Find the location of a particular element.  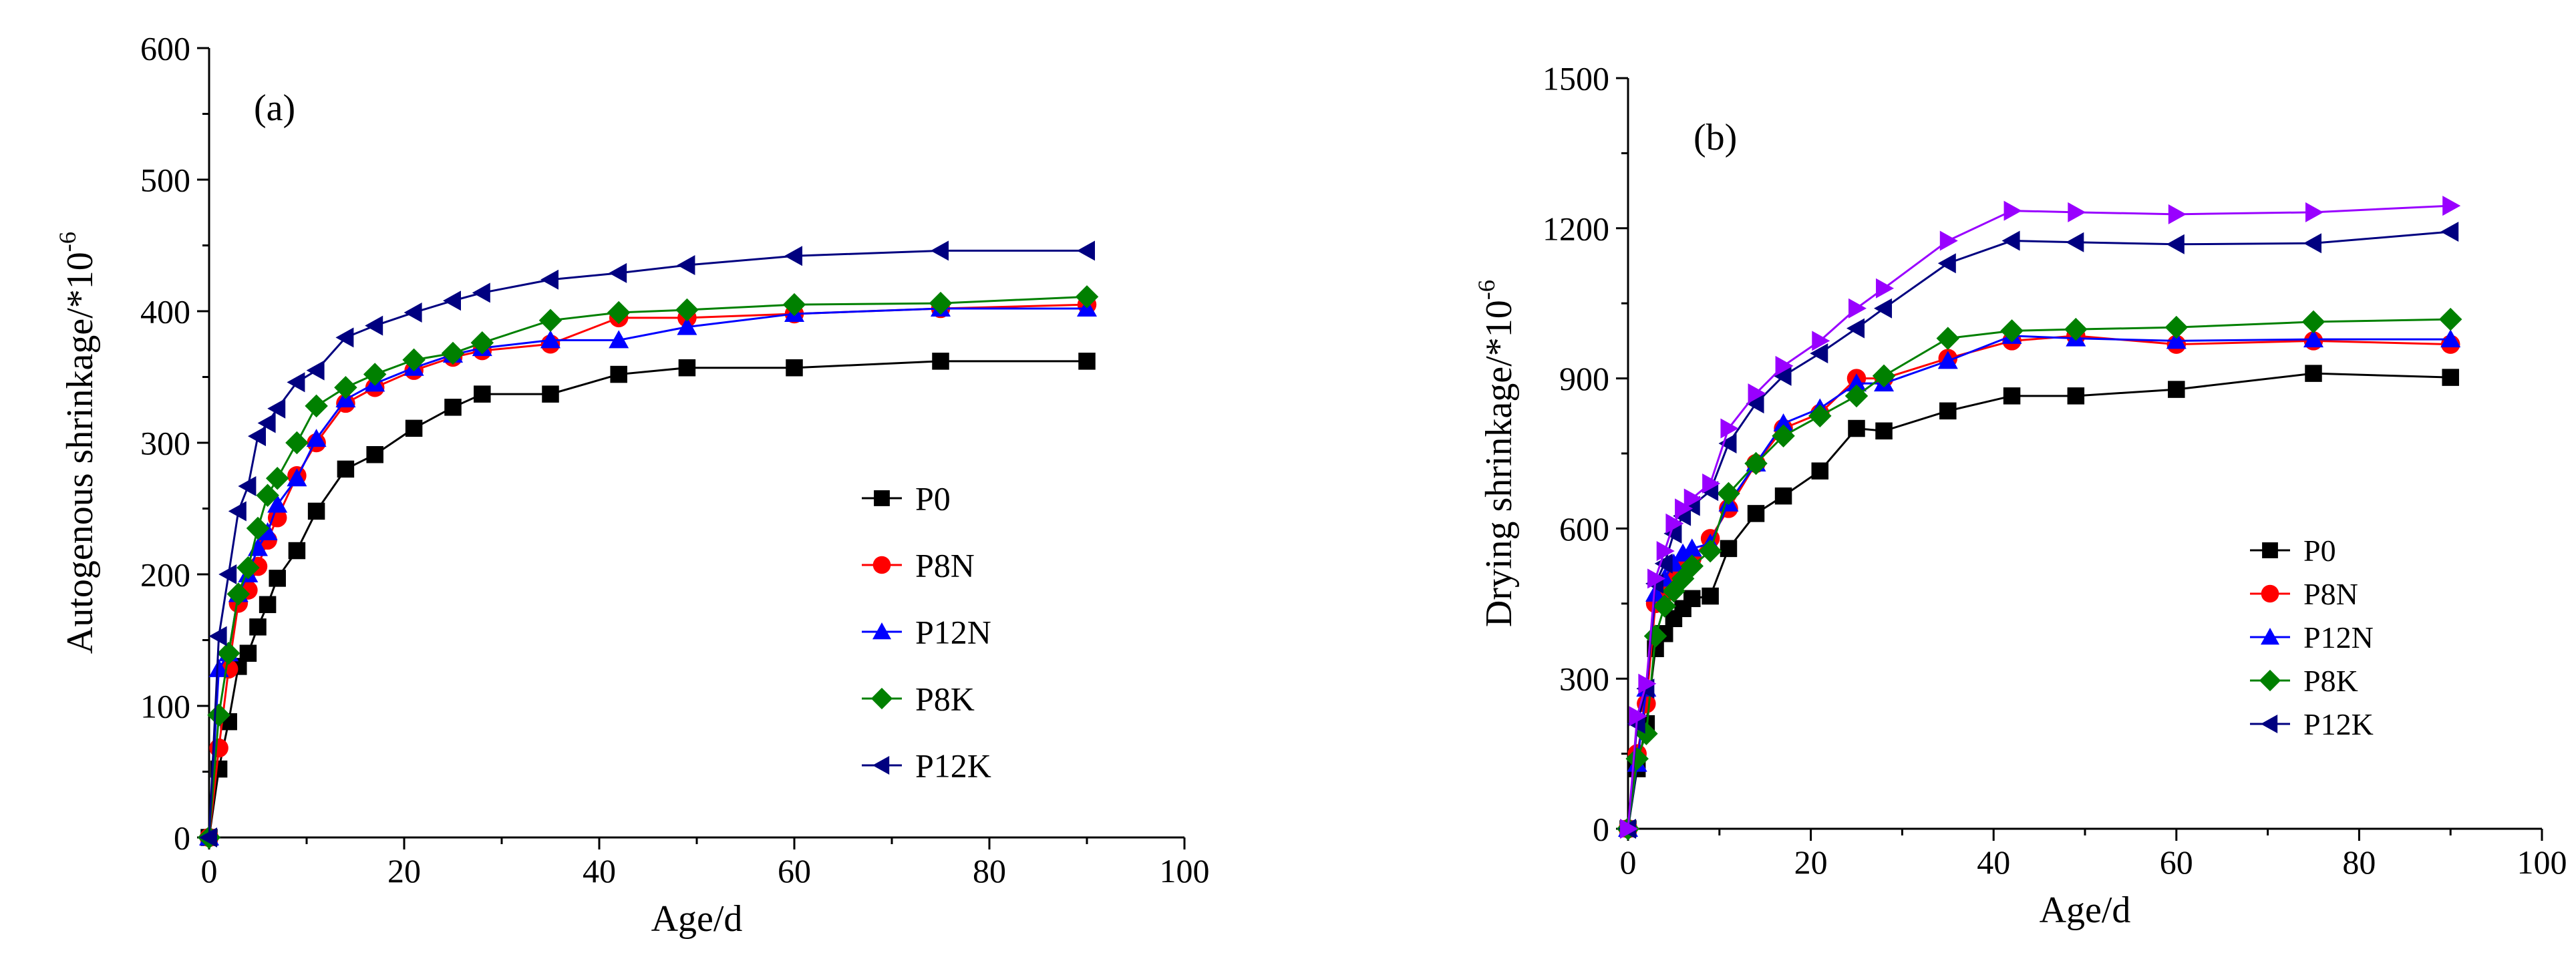

panel-label: (a) is located at coordinates (274, 108).